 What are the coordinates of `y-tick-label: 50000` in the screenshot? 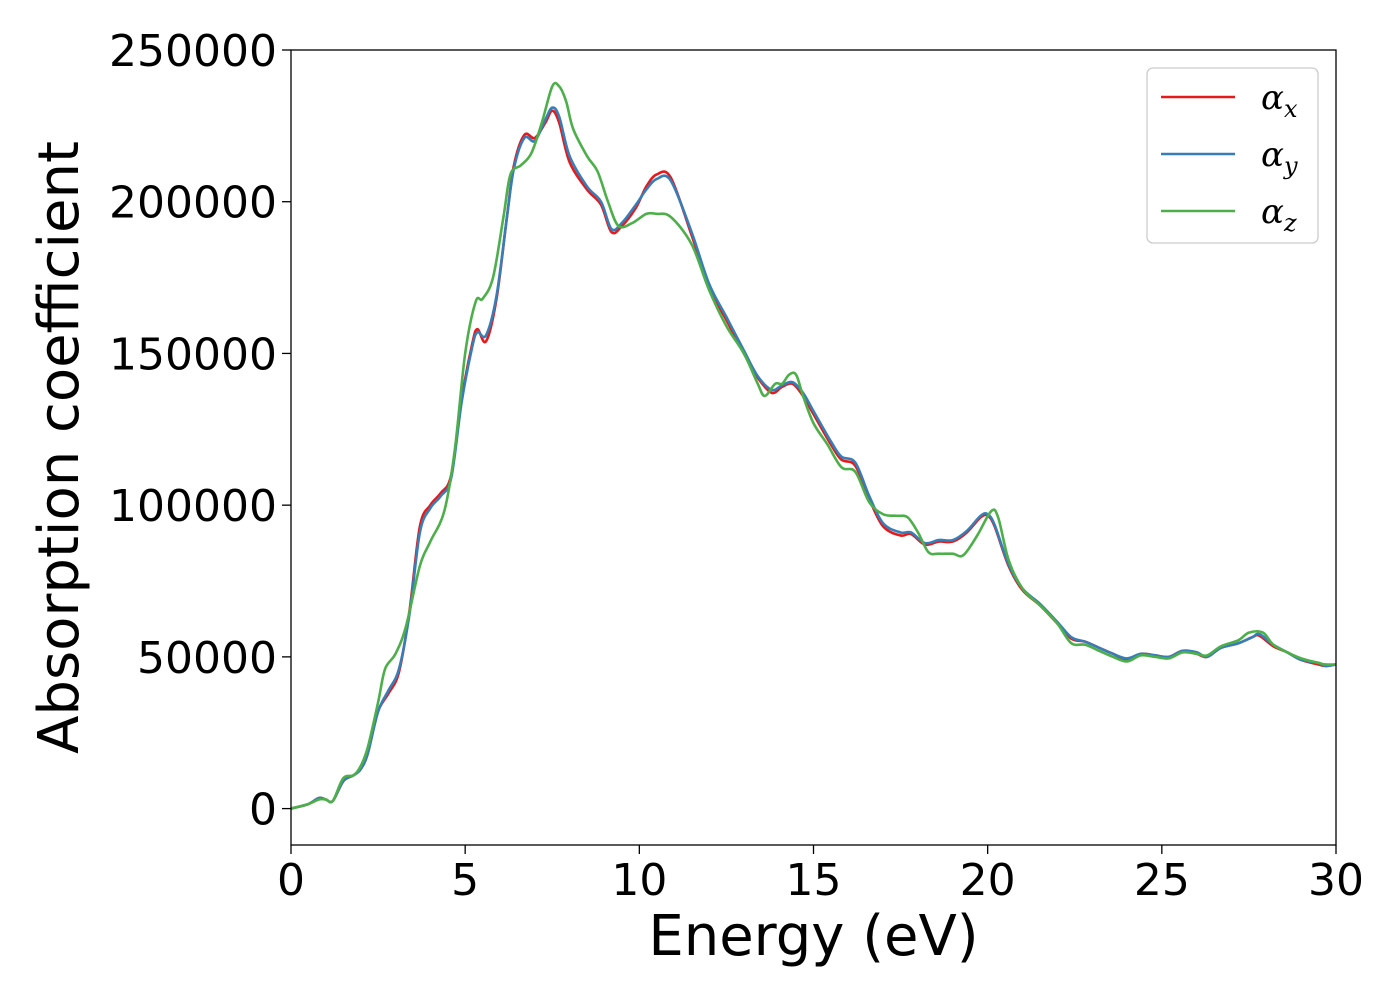 It's located at (207, 658).